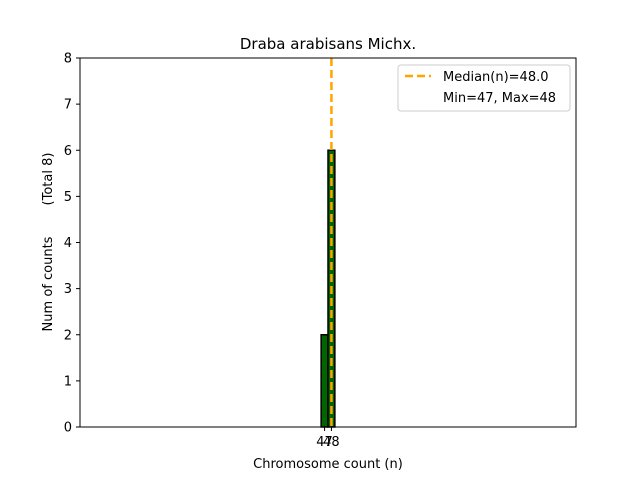  I want to click on x-tick-label: 47, so click(324, 442).